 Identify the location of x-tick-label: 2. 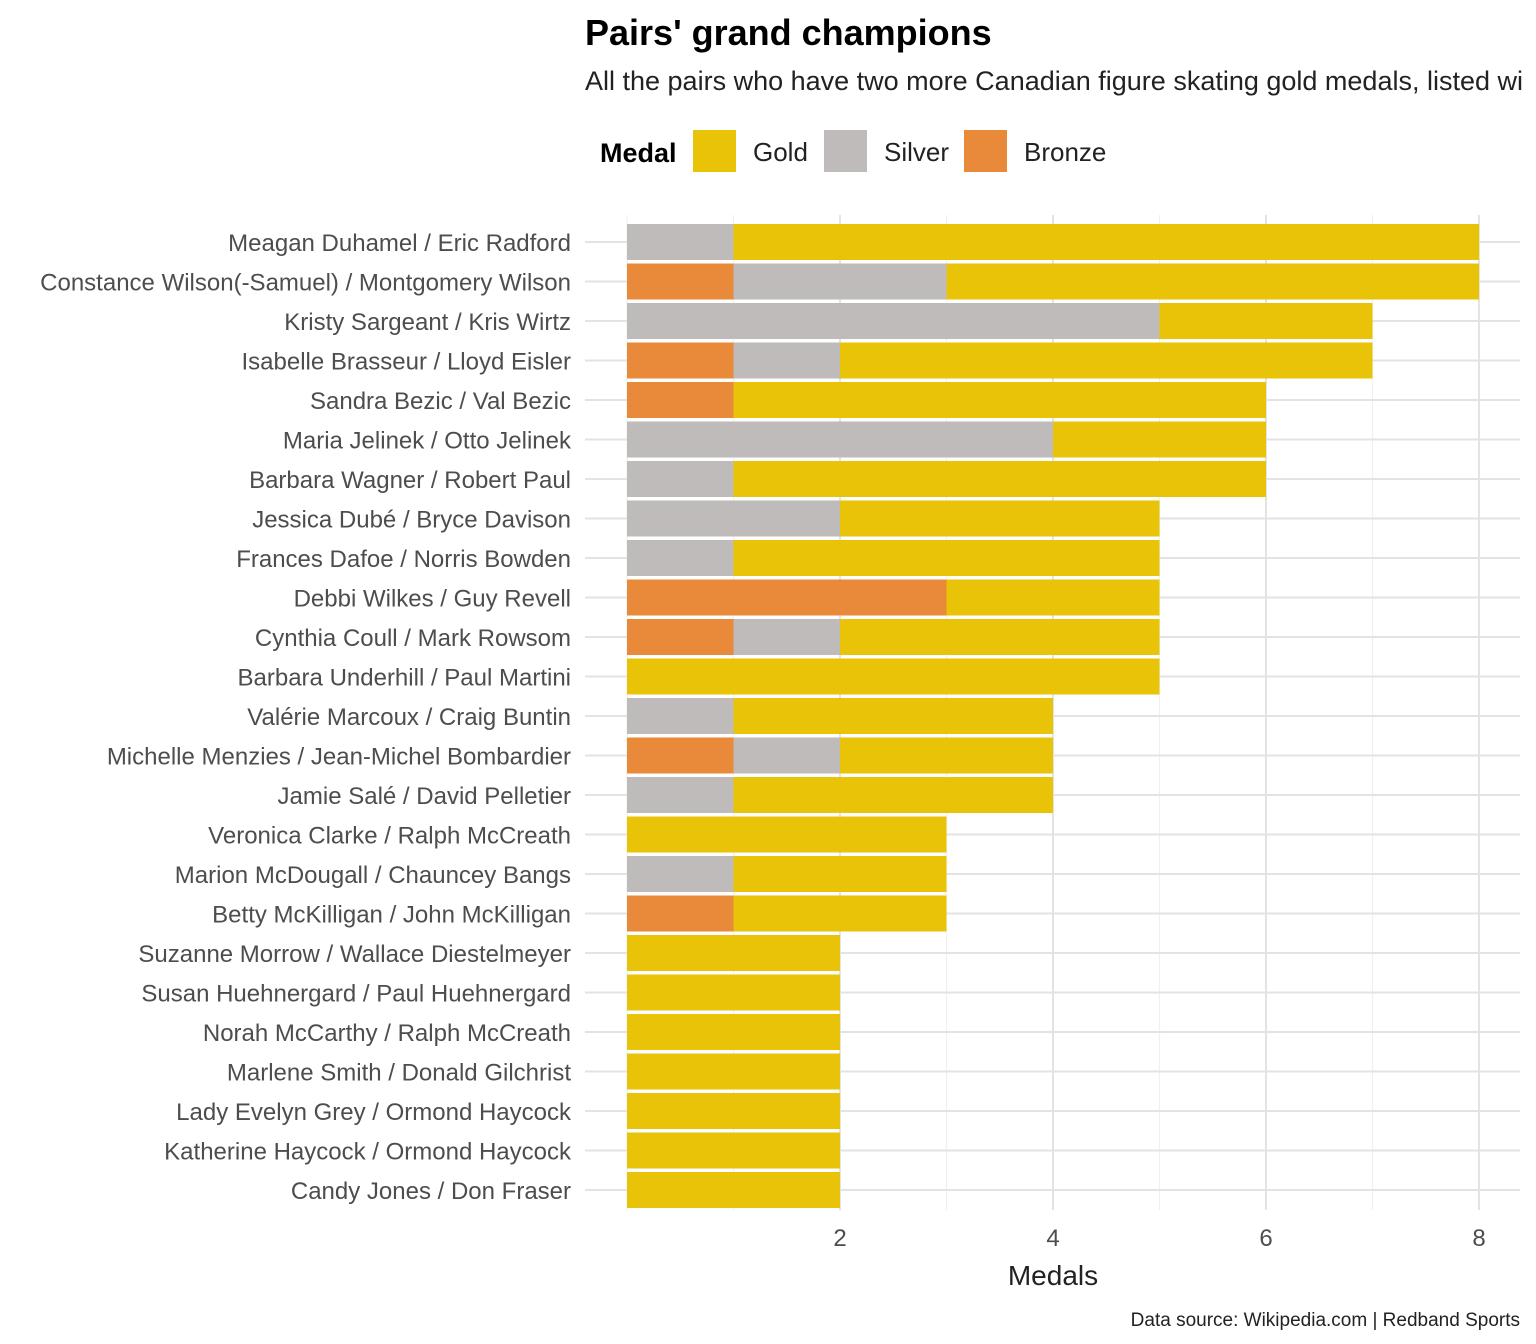
(839, 1238).